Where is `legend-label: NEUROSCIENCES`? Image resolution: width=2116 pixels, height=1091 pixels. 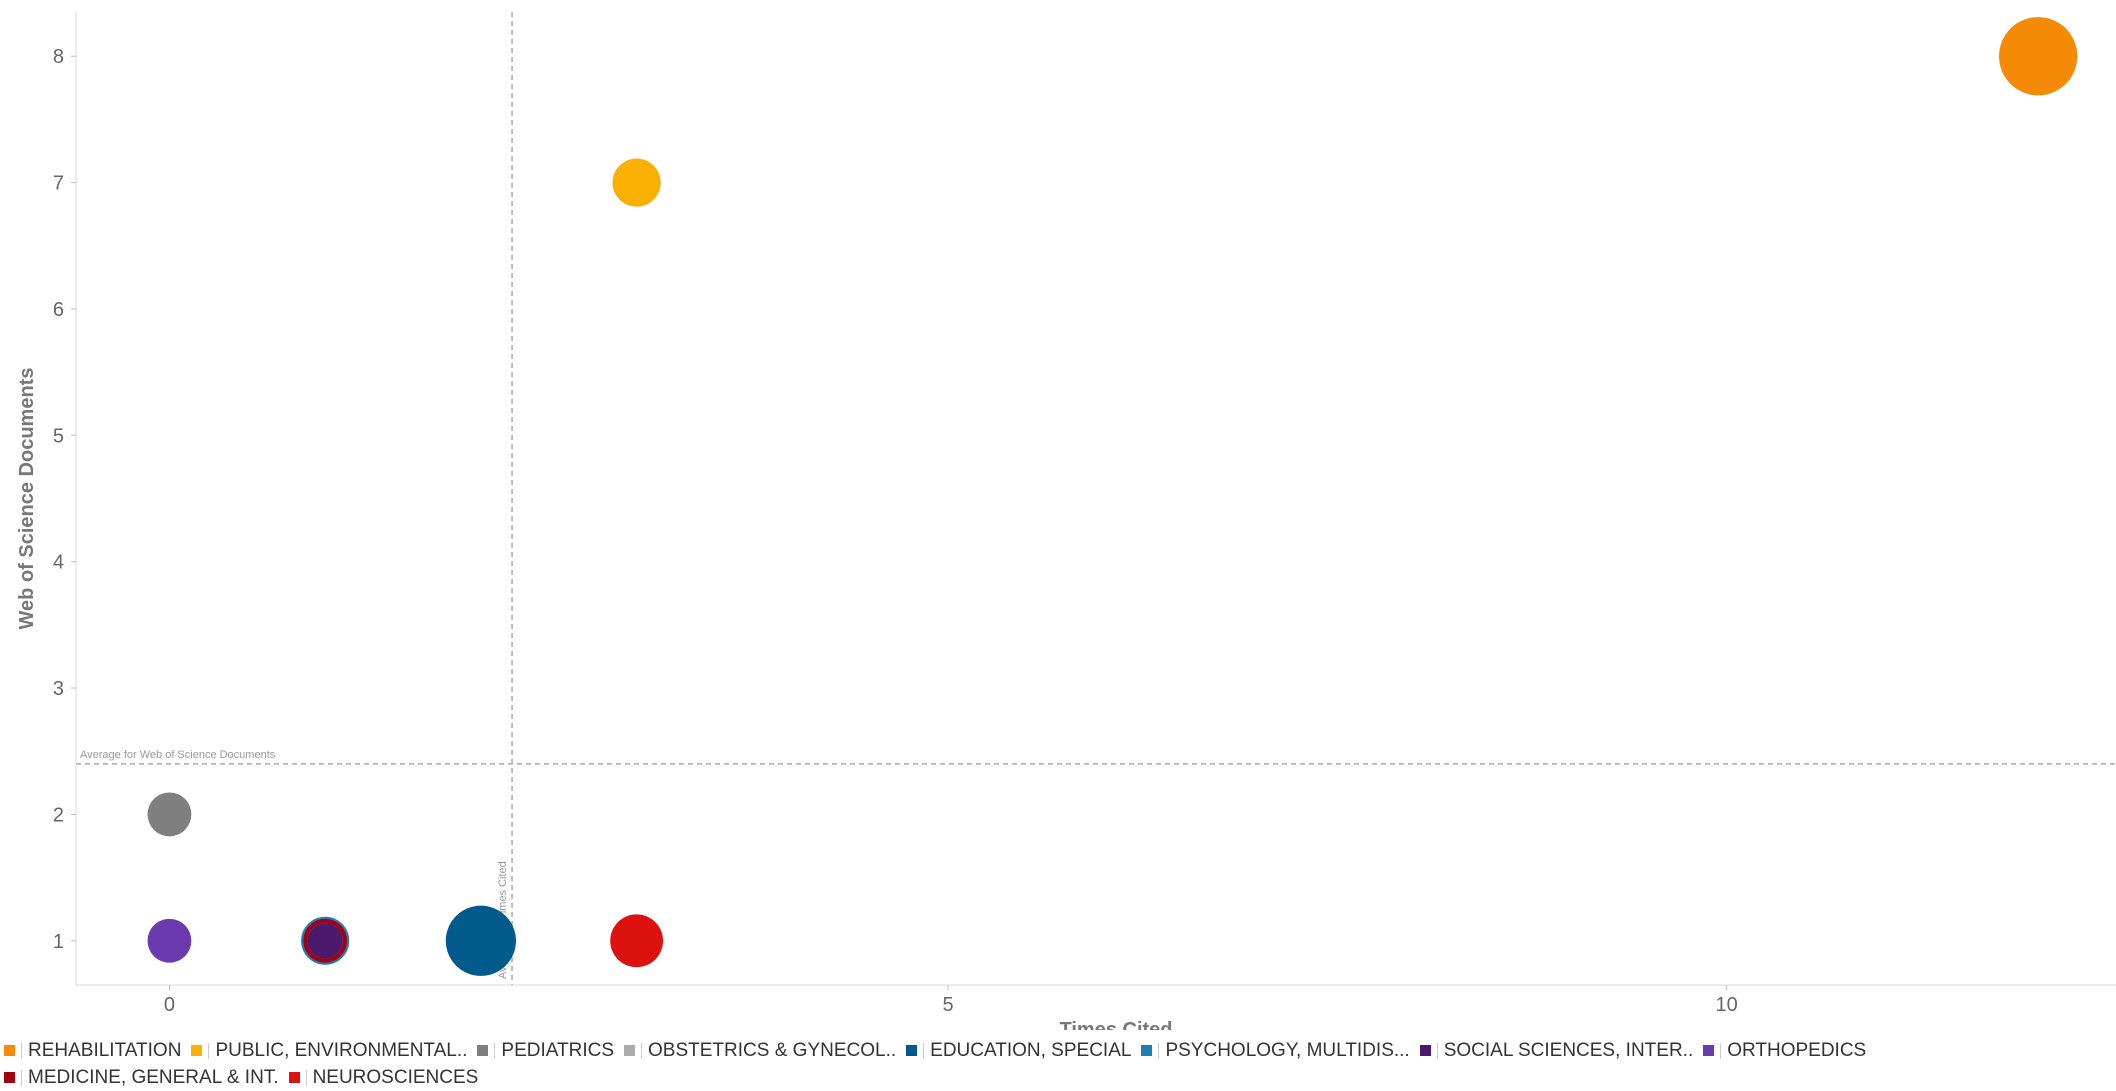 legend-label: NEUROSCIENCES is located at coordinates (395, 1077).